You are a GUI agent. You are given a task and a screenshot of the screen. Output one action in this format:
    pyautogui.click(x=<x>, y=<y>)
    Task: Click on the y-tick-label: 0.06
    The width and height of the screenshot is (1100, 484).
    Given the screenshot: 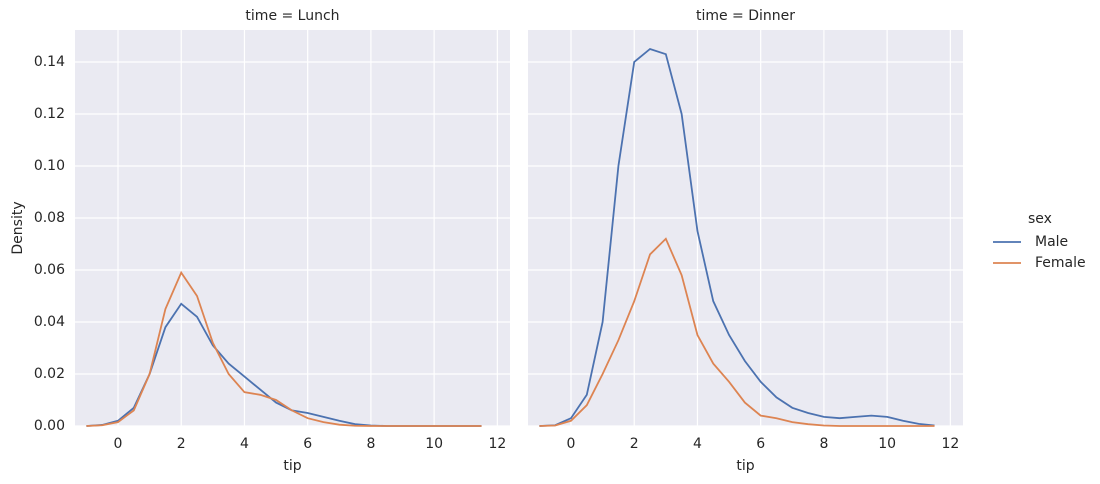 What is the action you would take?
    pyautogui.click(x=49, y=270)
    